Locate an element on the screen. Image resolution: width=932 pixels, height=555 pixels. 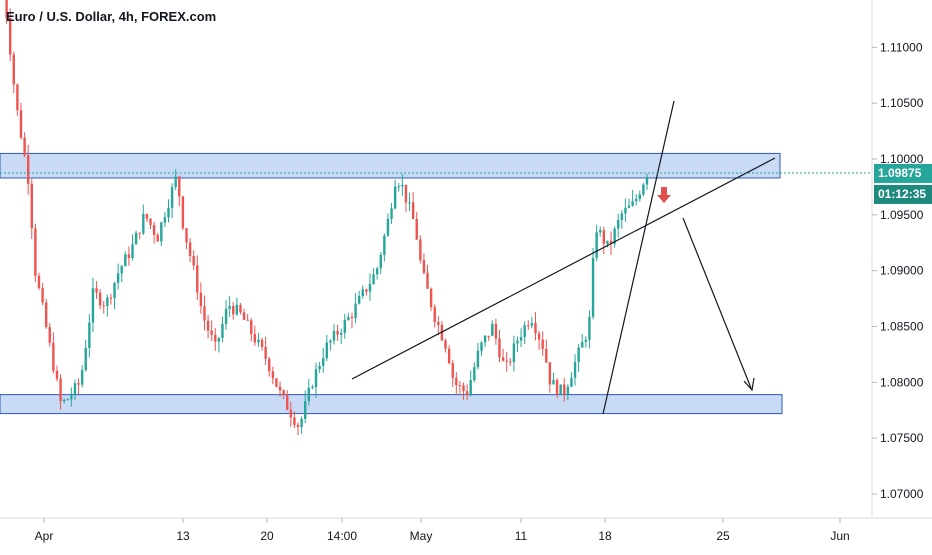
price-tick-label: 1.10500 is located at coordinates (902, 103).